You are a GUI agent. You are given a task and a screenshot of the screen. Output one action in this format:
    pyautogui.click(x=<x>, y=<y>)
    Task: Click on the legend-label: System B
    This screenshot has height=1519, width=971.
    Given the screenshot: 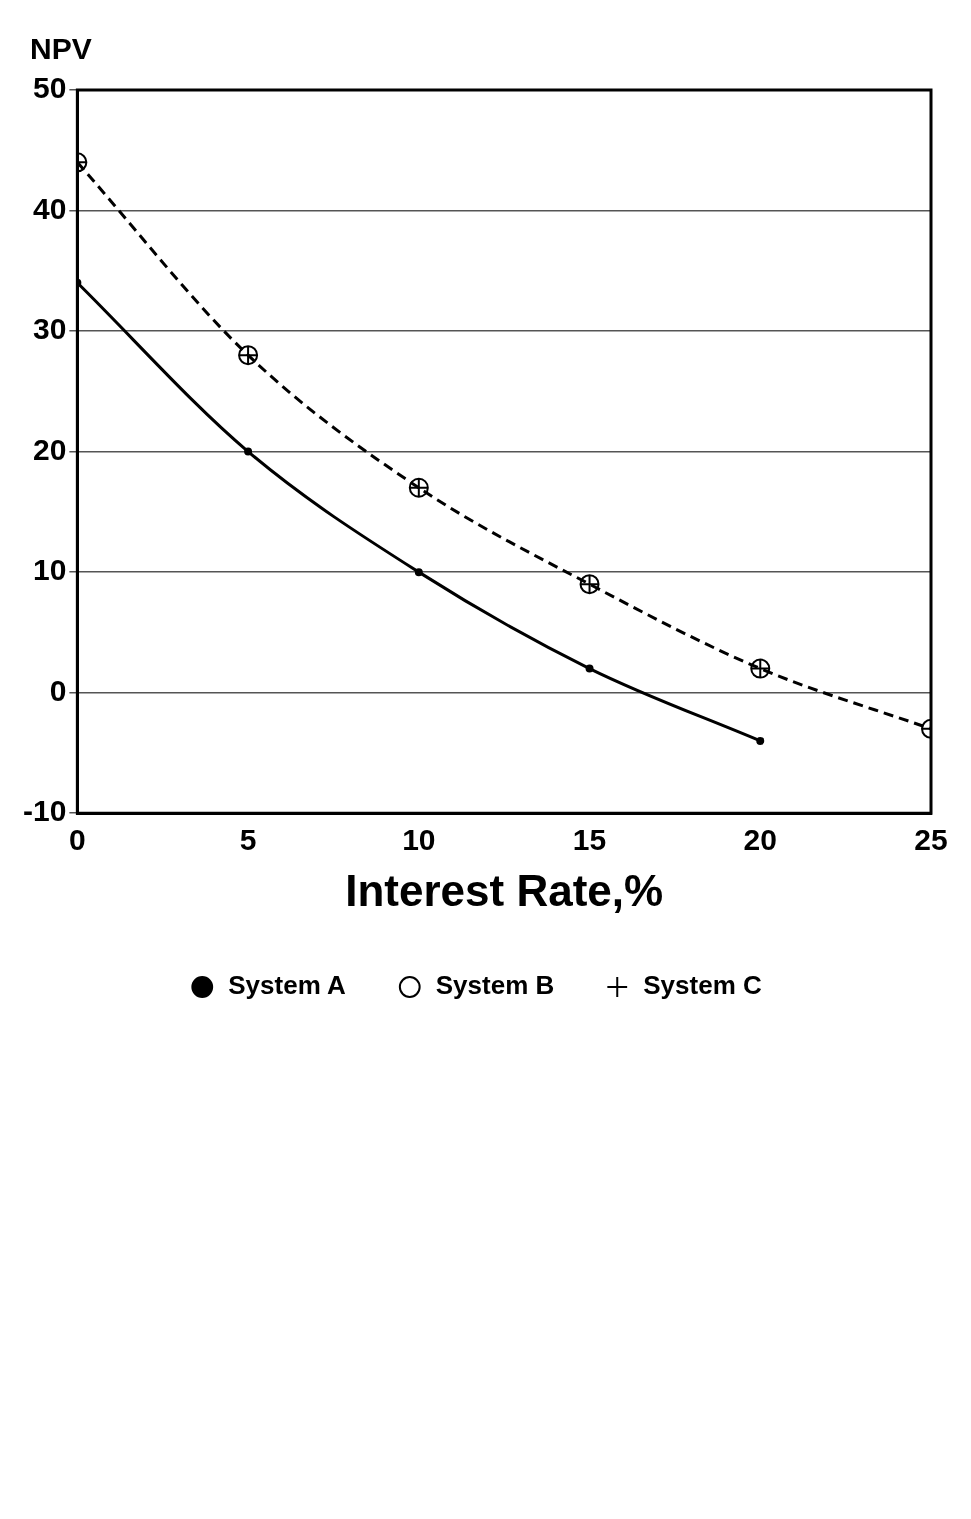 What is the action you would take?
    pyautogui.click(x=495, y=985)
    